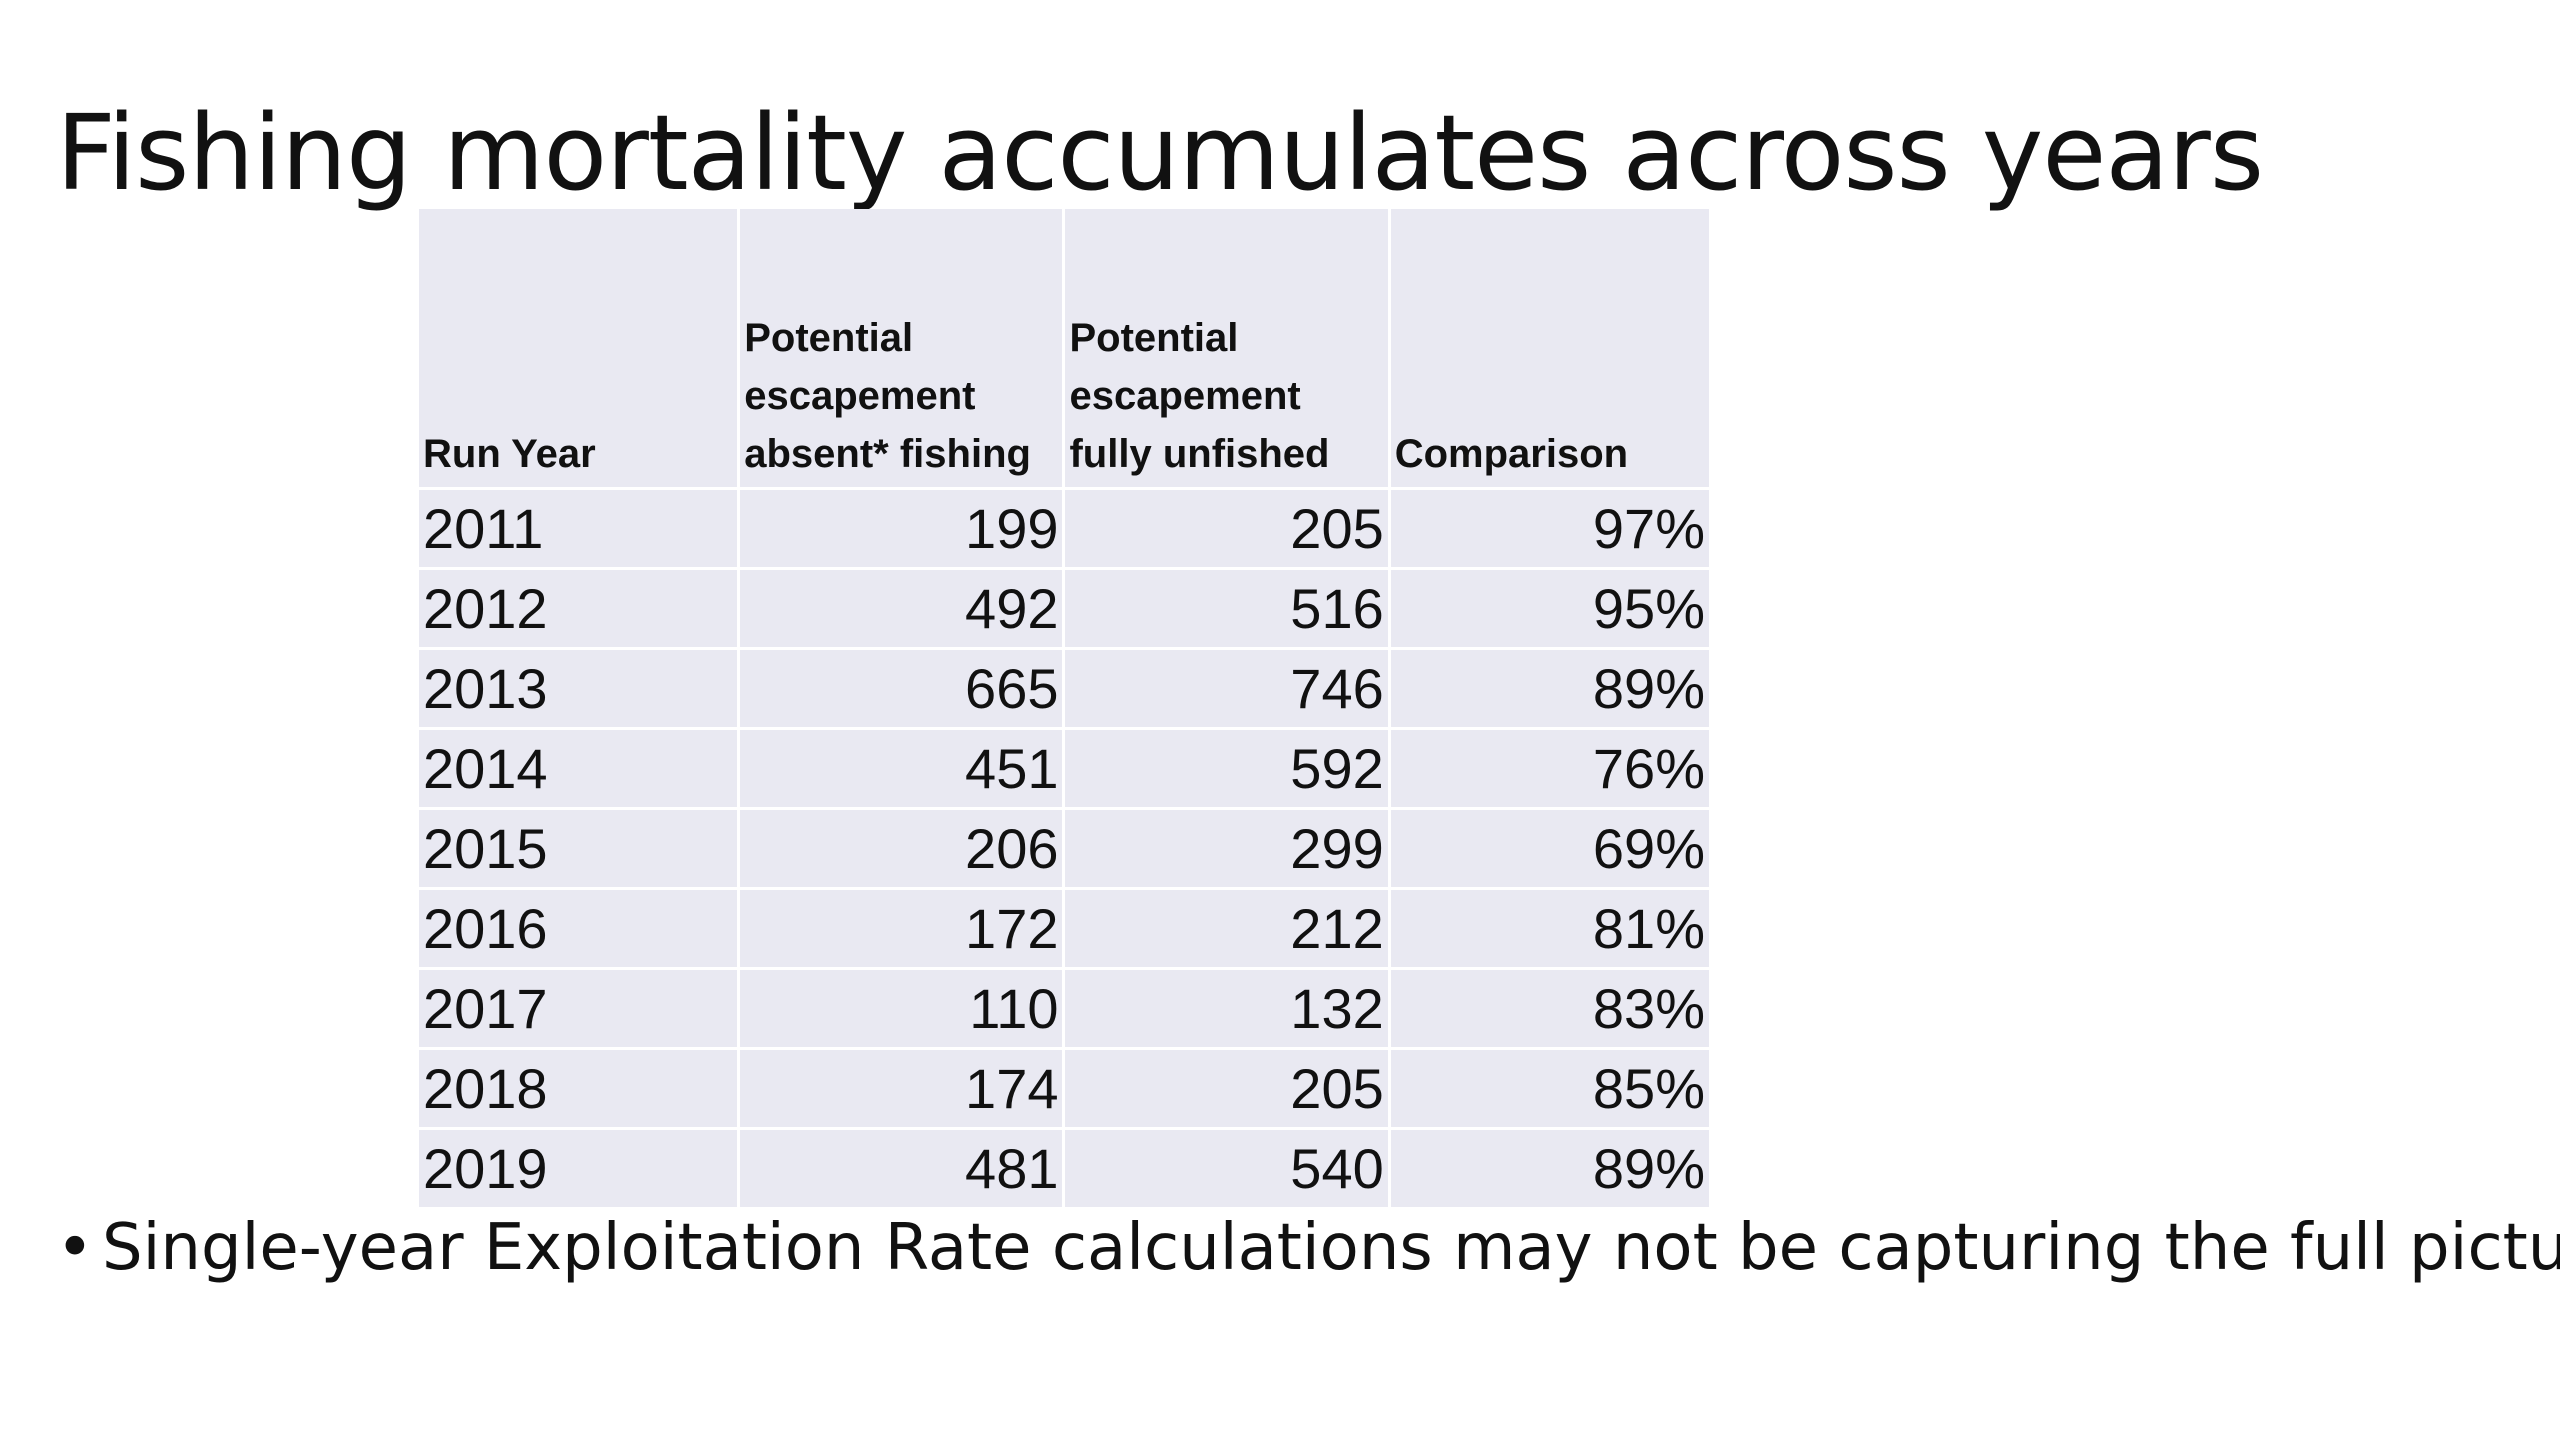 This screenshot has width=2560, height=1440. I want to click on cell-fully-unfished: 299, so click(1226, 848).